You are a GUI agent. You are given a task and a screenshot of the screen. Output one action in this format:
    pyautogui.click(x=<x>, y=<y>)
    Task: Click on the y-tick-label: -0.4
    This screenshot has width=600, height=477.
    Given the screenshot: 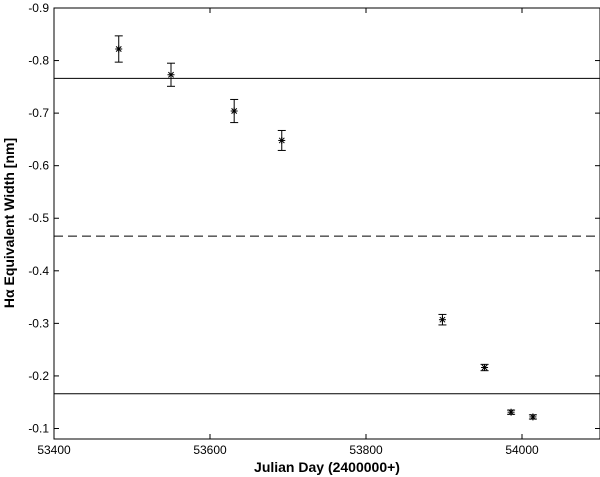 What is the action you would take?
    pyautogui.click(x=38, y=271)
    